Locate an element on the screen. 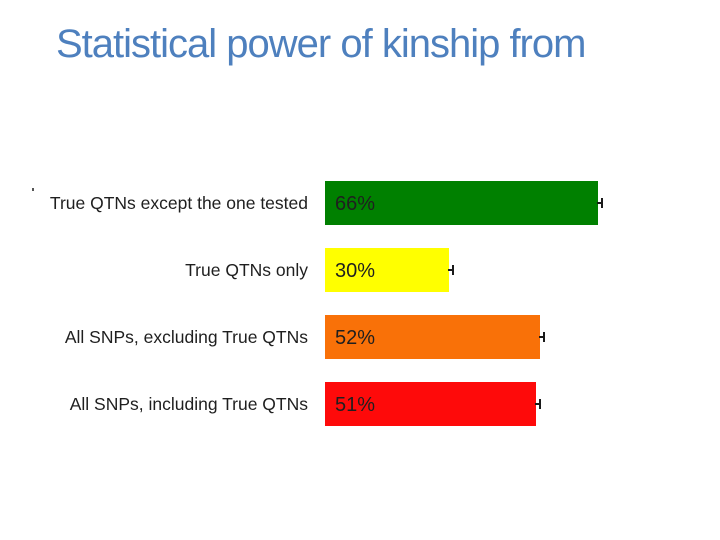 Image resolution: width=720 pixels, height=540 pixels. stray-mark is located at coordinates (33, 189).